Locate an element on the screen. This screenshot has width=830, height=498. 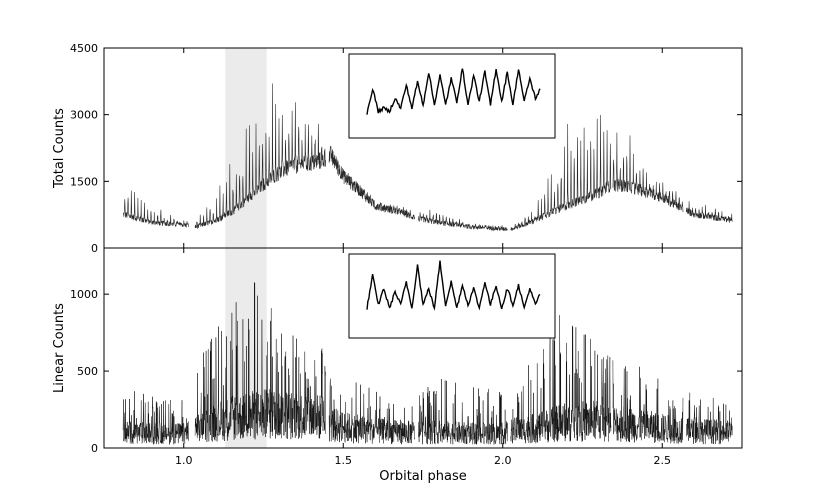
y-tick-label: 3000 is located at coordinates (84, 115).